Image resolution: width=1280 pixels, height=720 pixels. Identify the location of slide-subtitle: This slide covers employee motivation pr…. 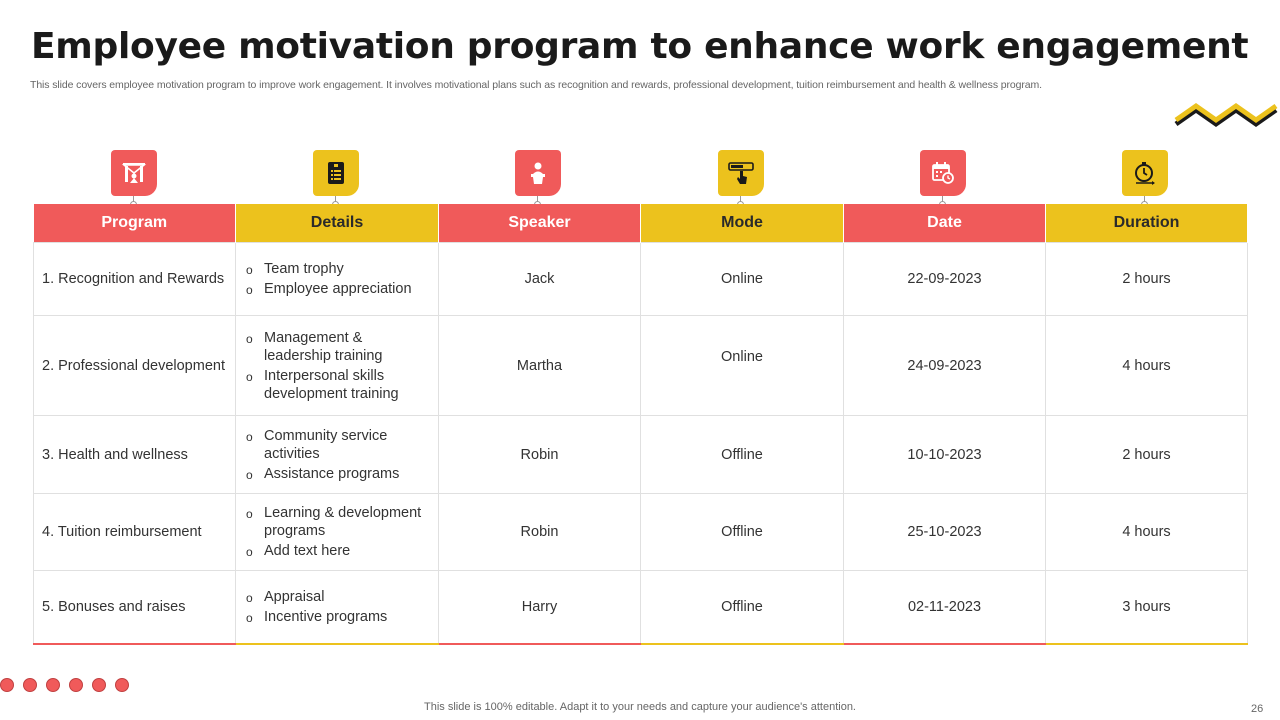
(536, 85).